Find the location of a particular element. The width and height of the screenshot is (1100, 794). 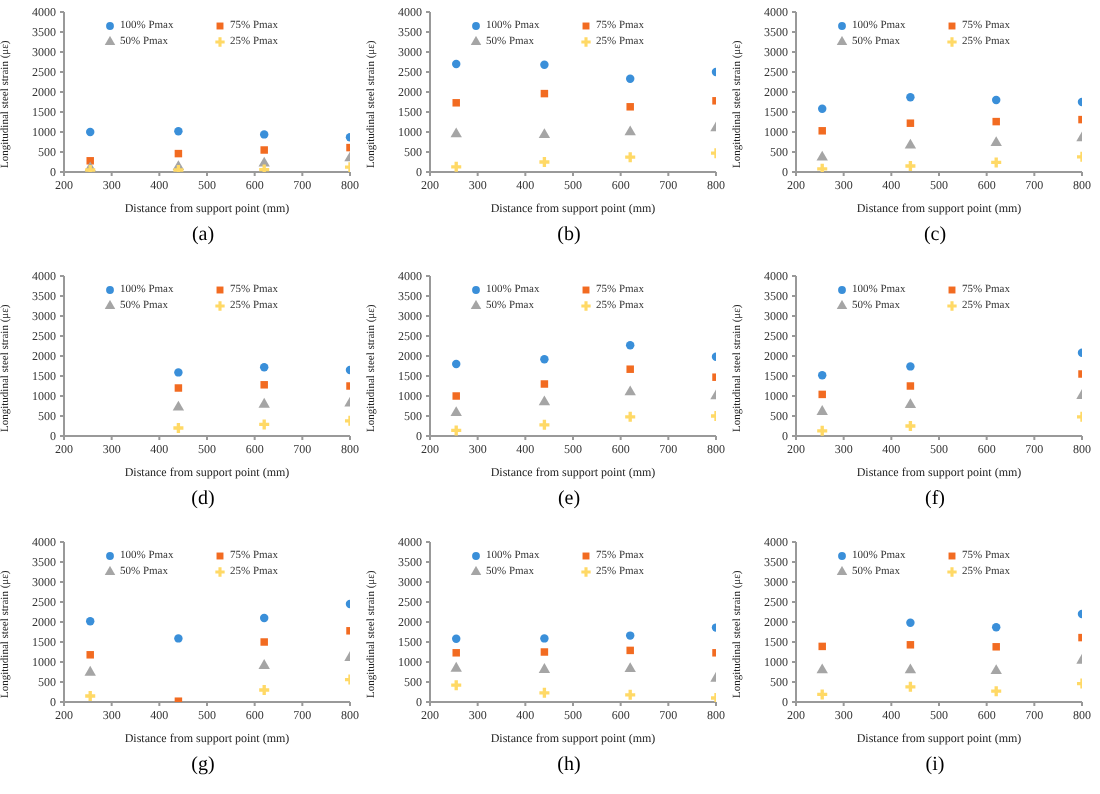

text: (h) is located at coordinates (569, 764).